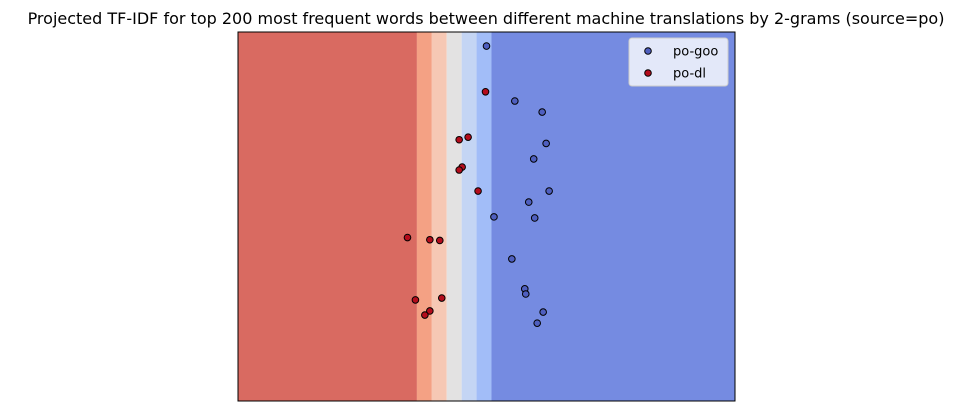 The height and width of the screenshot is (416, 972). What do you see at coordinates (695, 52) in the screenshot?
I see `legend-label-po-goo: po-goo` at bounding box center [695, 52].